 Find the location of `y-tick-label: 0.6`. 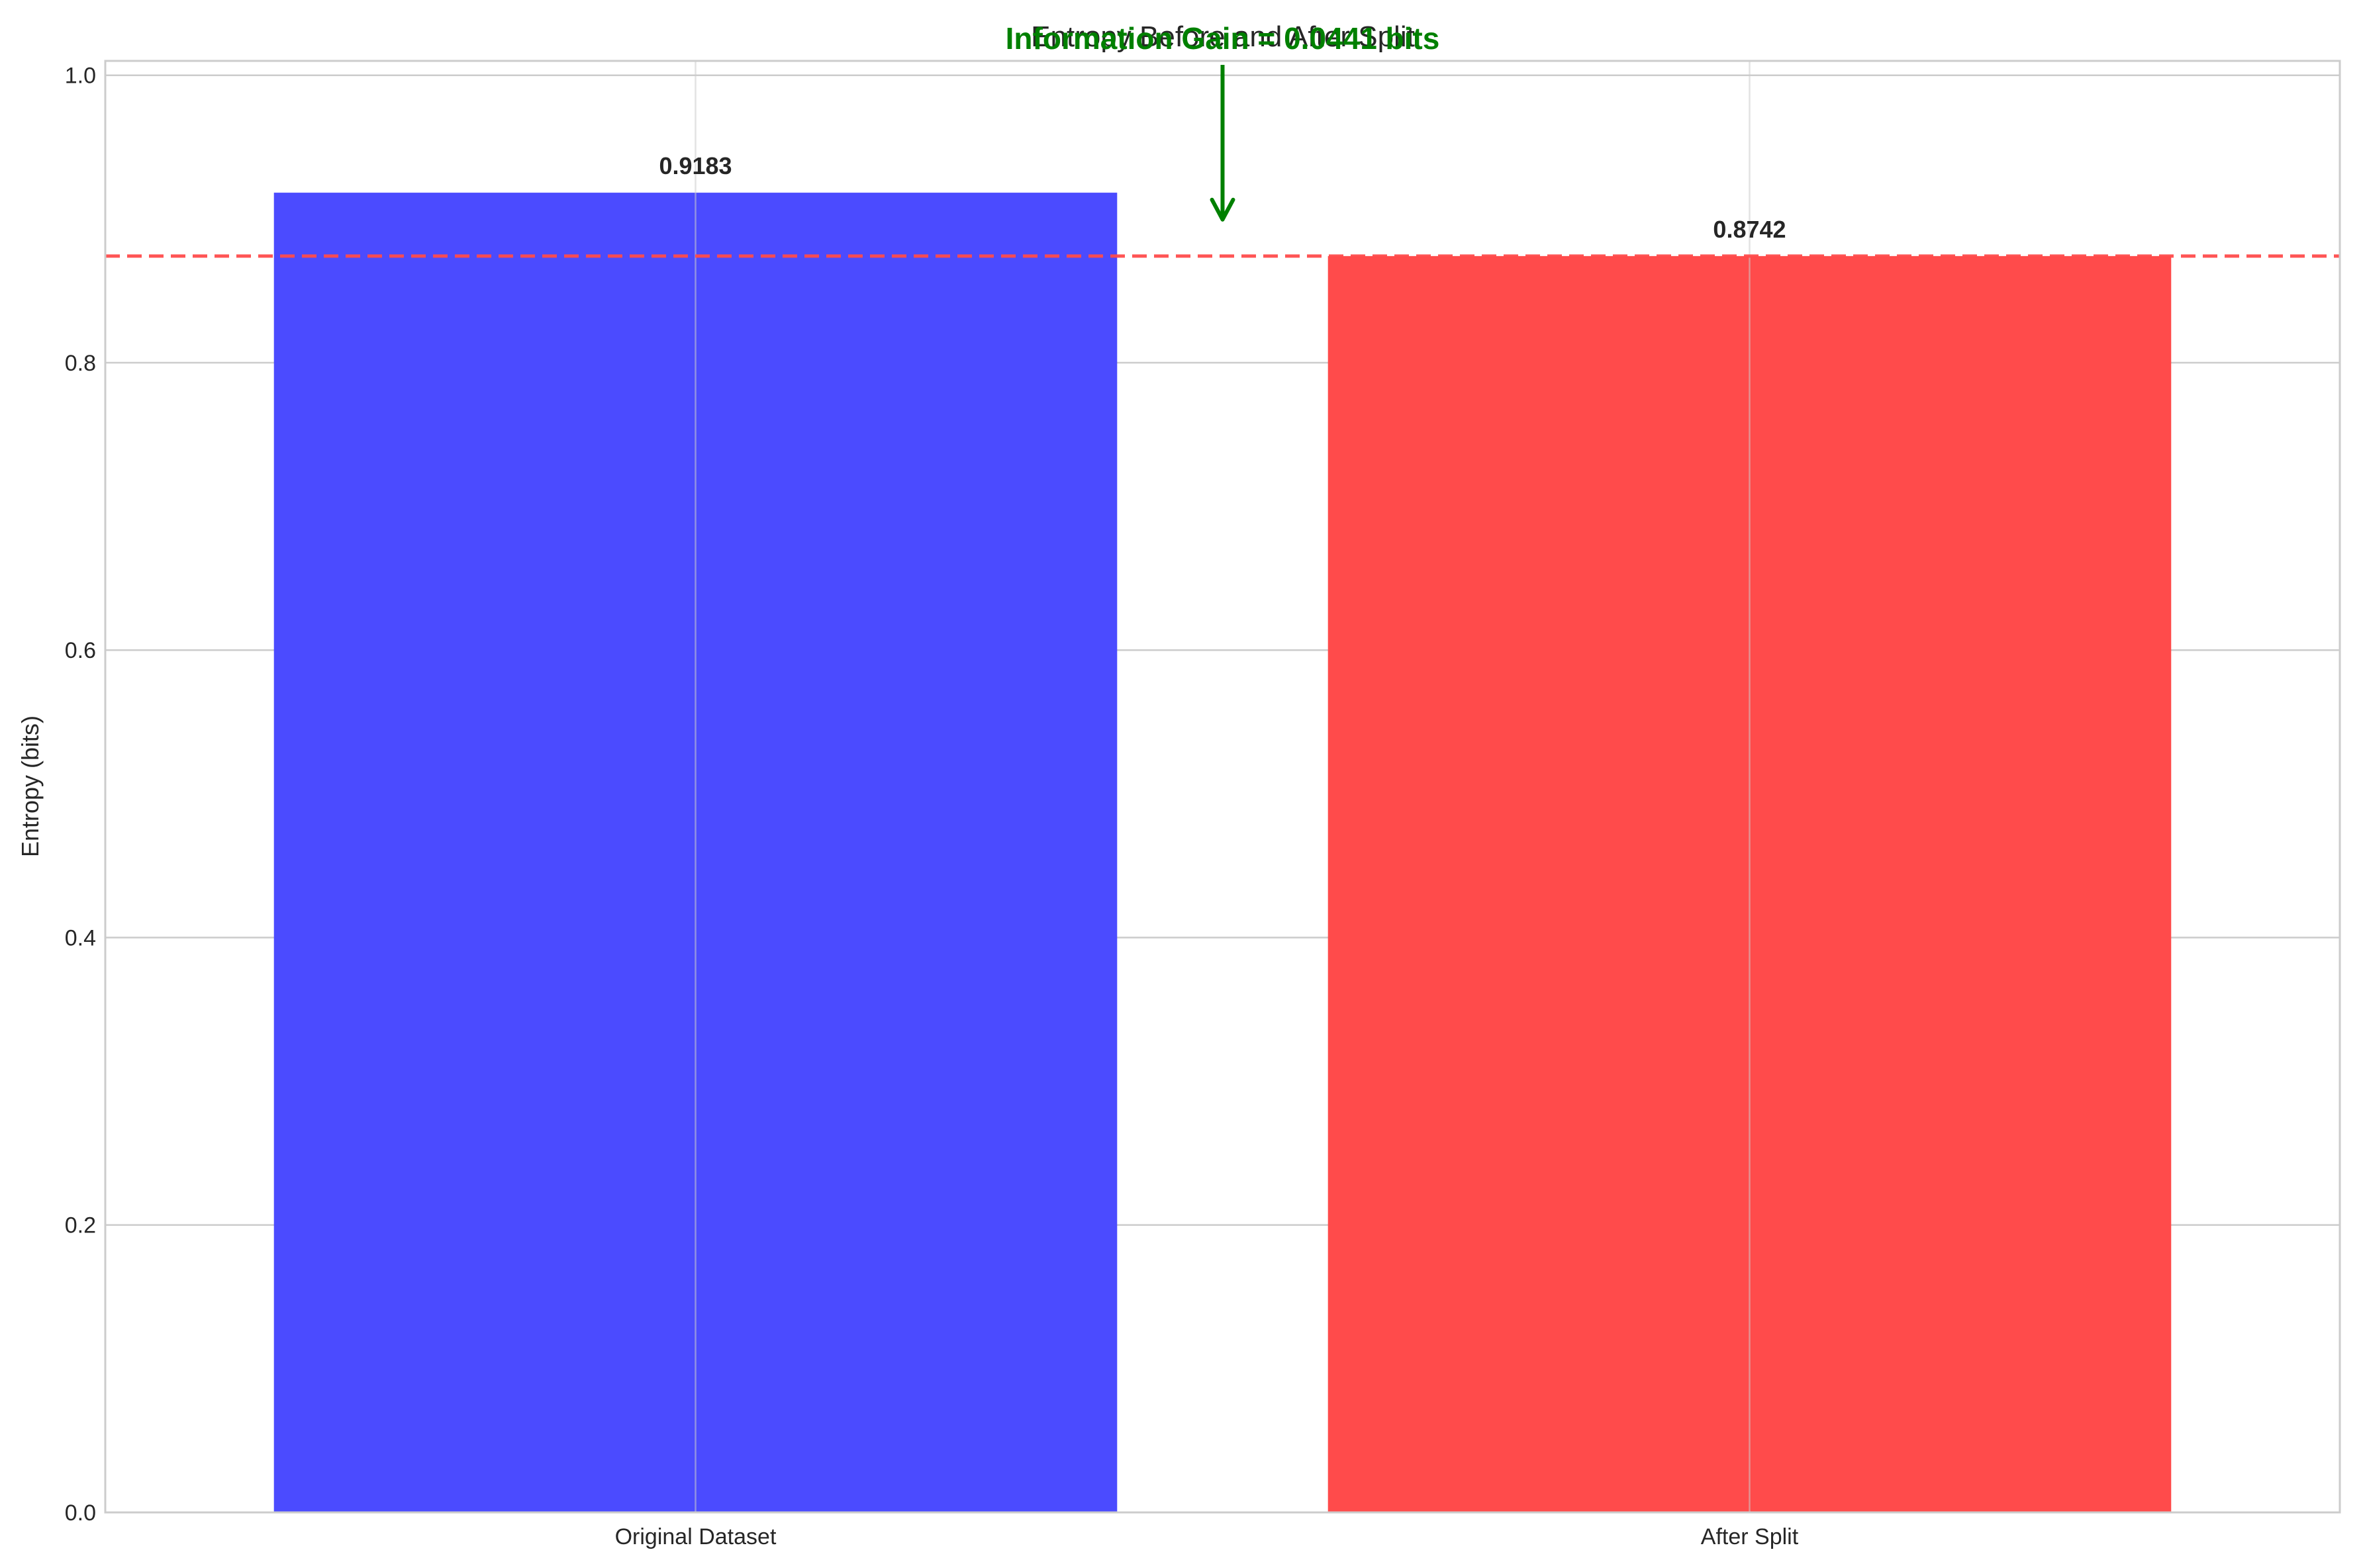

y-tick-label: 0.6 is located at coordinates (80, 650).